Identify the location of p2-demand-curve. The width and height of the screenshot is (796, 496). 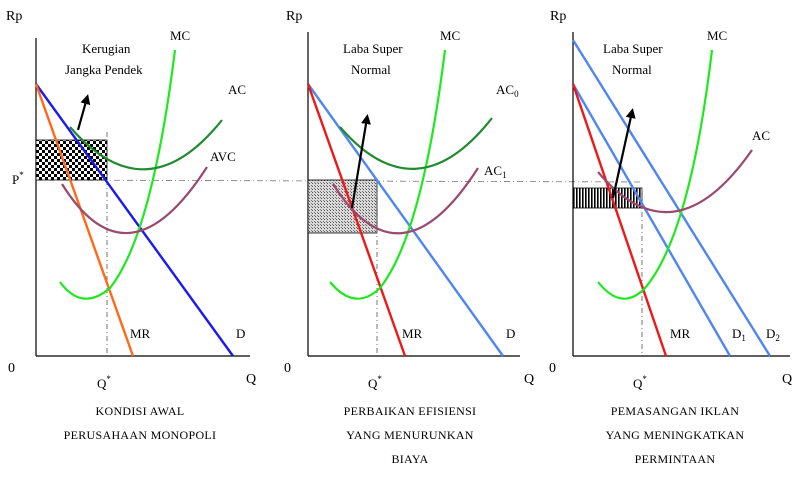
(405, 220).